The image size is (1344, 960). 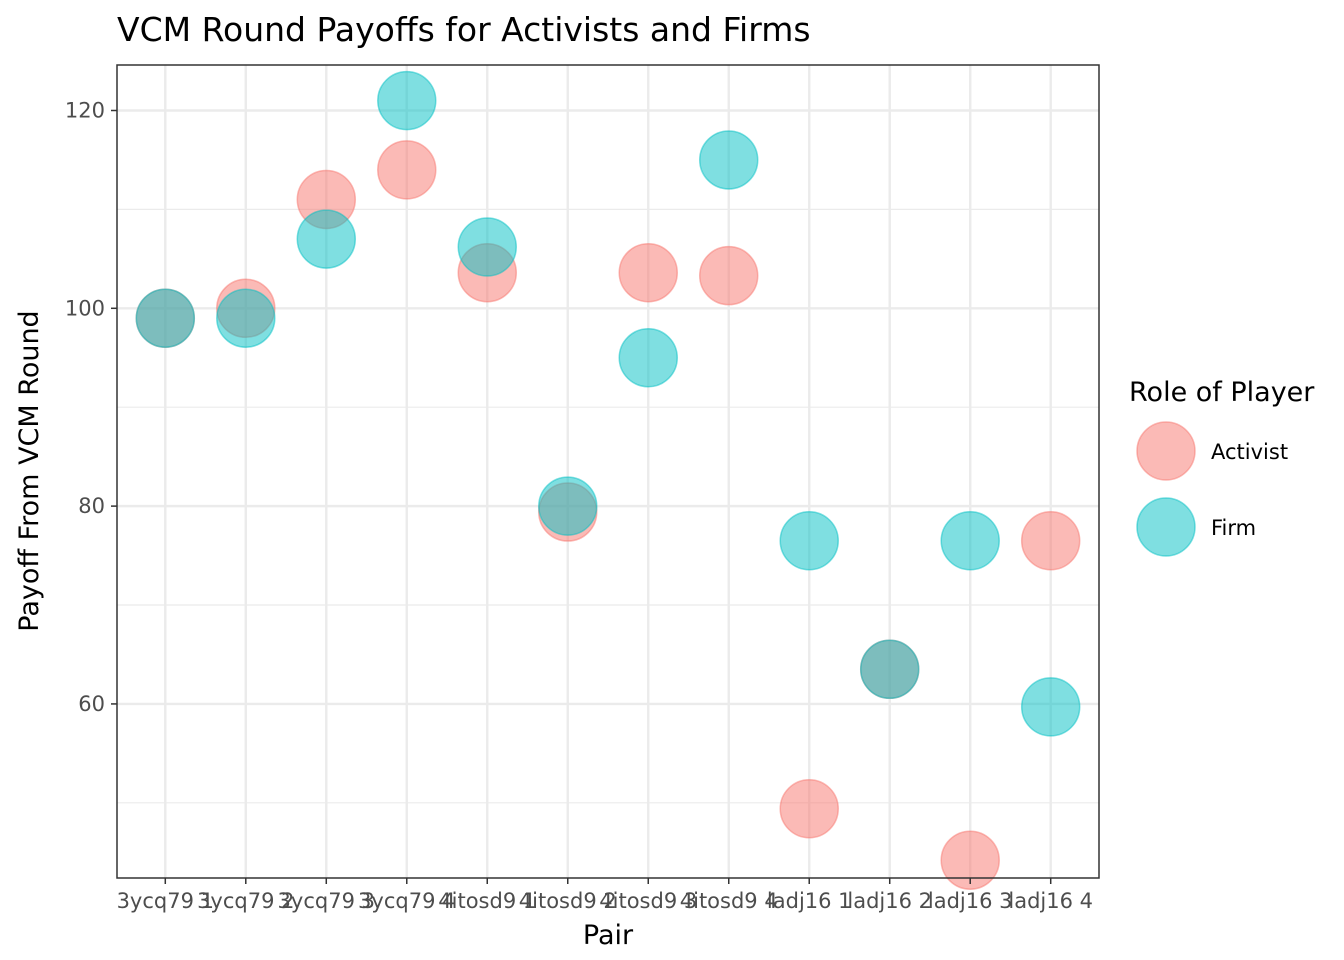 What do you see at coordinates (809, 901) in the screenshot?
I see `x-tick-label: ladj16 1` at bounding box center [809, 901].